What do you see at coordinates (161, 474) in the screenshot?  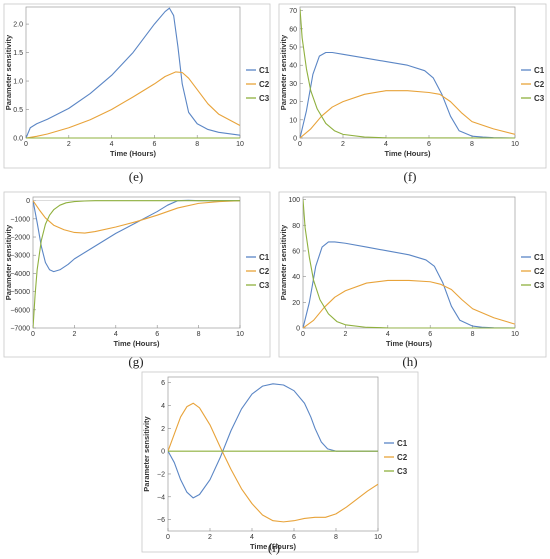 I see `y-tick-label: −2` at bounding box center [161, 474].